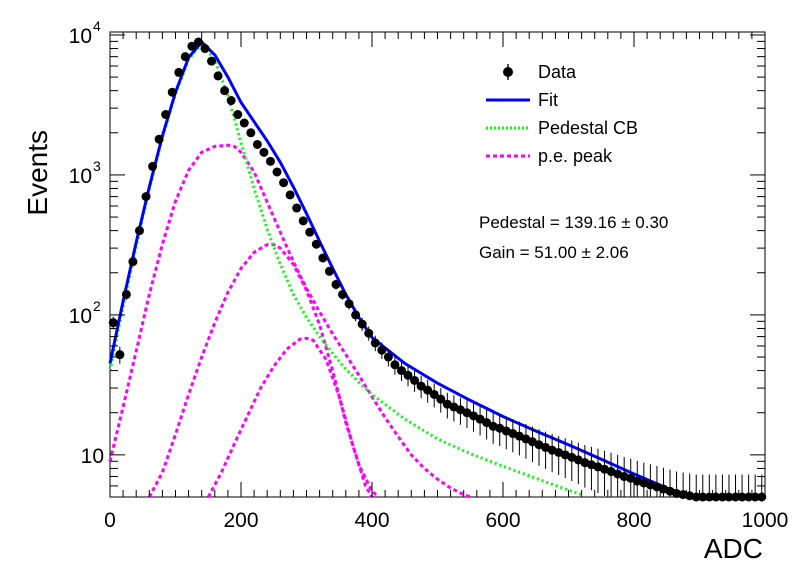 The height and width of the screenshot is (572, 796). Describe the element at coordinates (371, 520) in the screenshot. I see `x-tick-label: 400` at that location.